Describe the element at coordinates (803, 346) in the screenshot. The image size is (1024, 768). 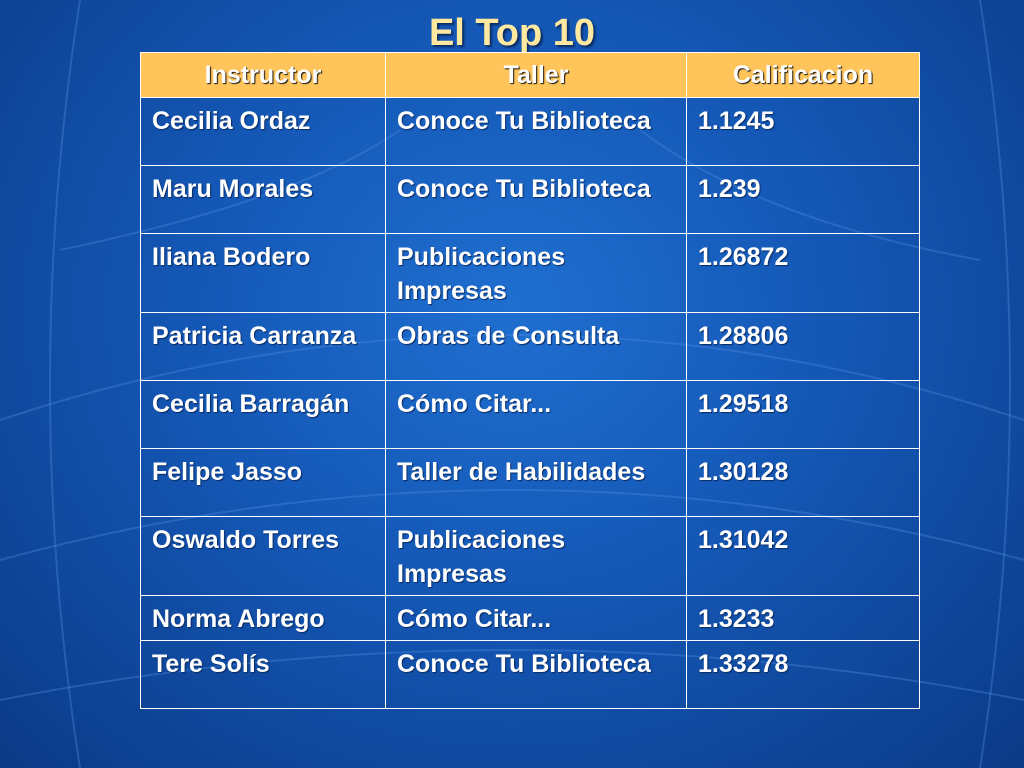
I see `cell-calificacion: 1.28806` at that location.